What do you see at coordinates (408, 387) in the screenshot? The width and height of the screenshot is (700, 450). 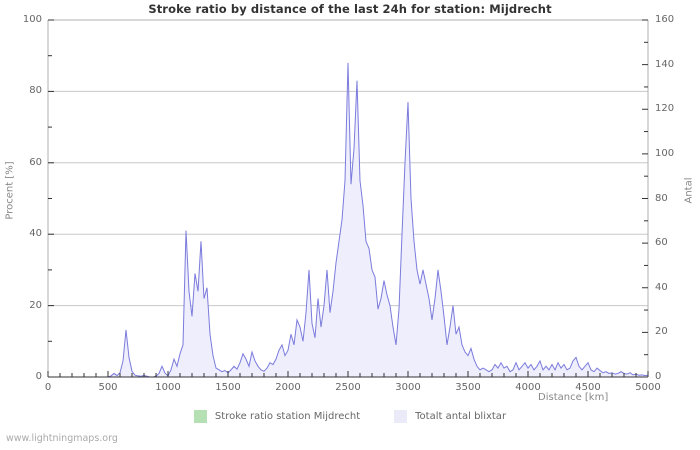 I see `x-tick-label: 3000` at bounding box center [408, 387].